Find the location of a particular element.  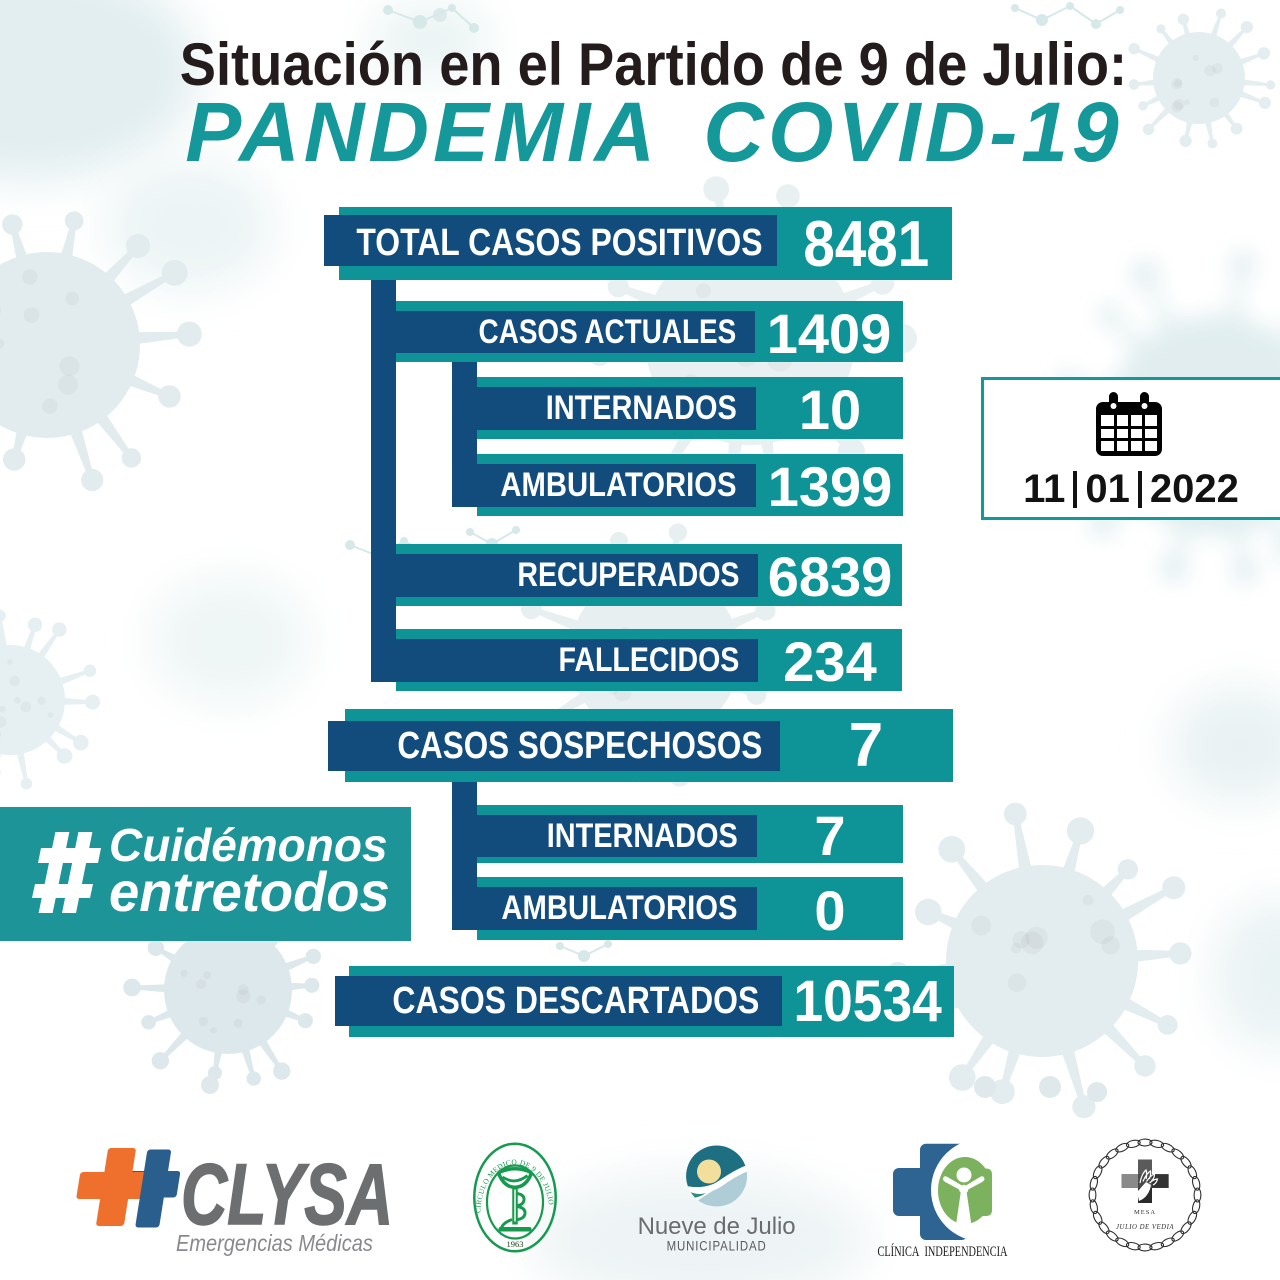

svg-text: MESA is located at coordinates (1145, 1212).